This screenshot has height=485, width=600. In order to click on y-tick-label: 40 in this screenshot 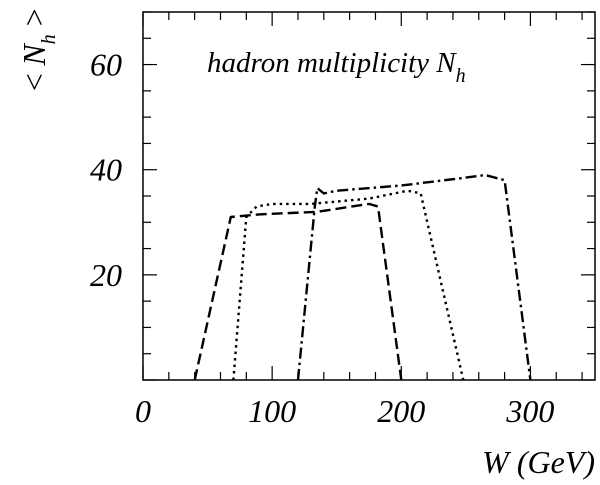, I will do `click(106, 170)`.